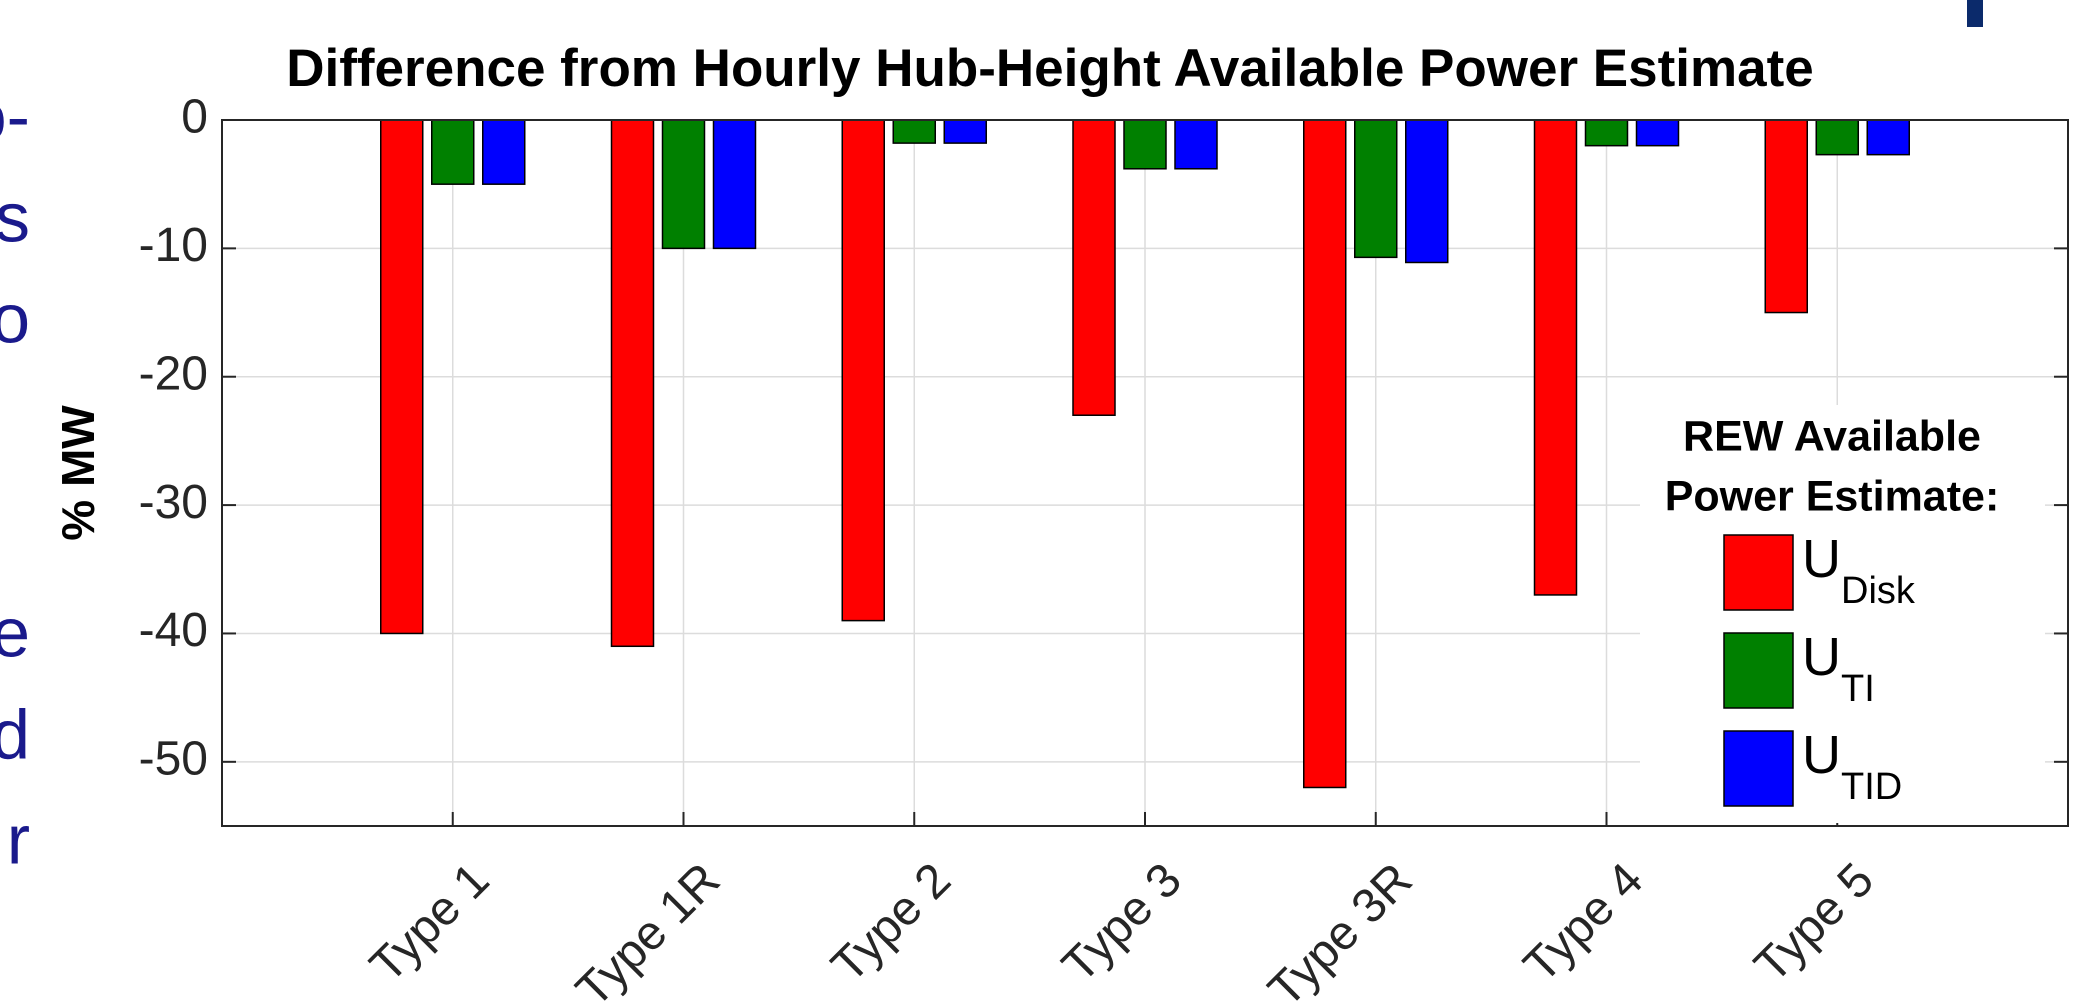 The height and width of the screenshot is (1007, 2089). I want to click on x-tick-label: Type 1R, so click(648, 930).